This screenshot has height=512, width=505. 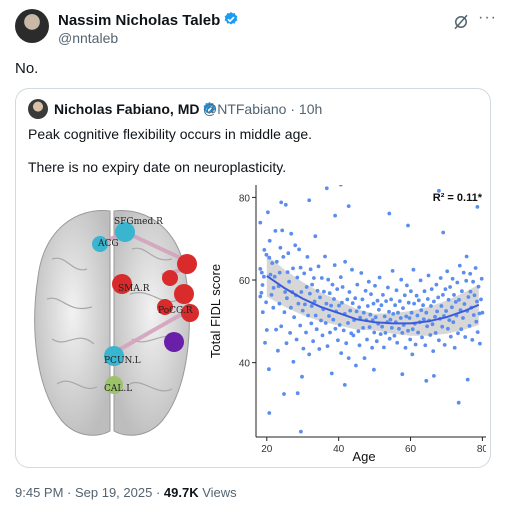 What do you see at coordinates (116, 323) in the screenshot?
I see `brain-network-image: SFGmed.R ACG SMA.R PoCG.R PCUN.L CAL.L` at bounding box center [116, 323].